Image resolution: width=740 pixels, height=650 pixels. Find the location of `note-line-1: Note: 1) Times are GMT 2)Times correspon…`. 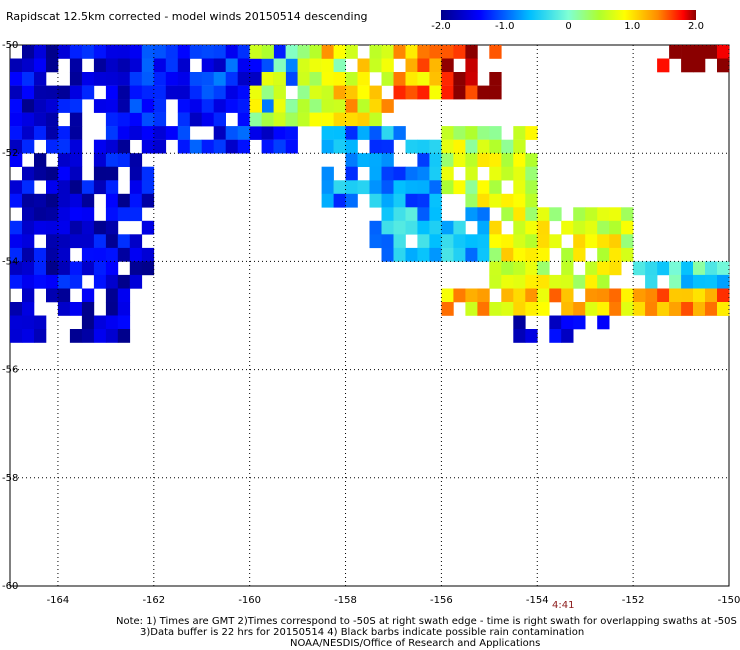

note-line-1: Note: 1) Times are GMT 2)Times correspon… is located at coordinates (426, 621).